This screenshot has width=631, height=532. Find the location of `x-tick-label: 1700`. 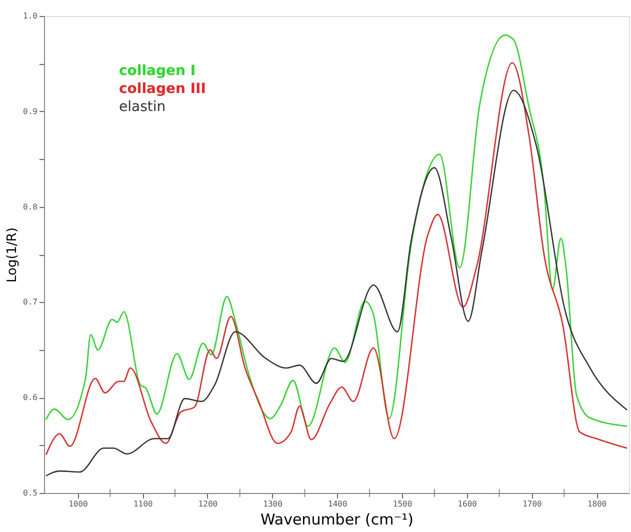

x-tick-label: 1700 is located at coordinates (532, 504).